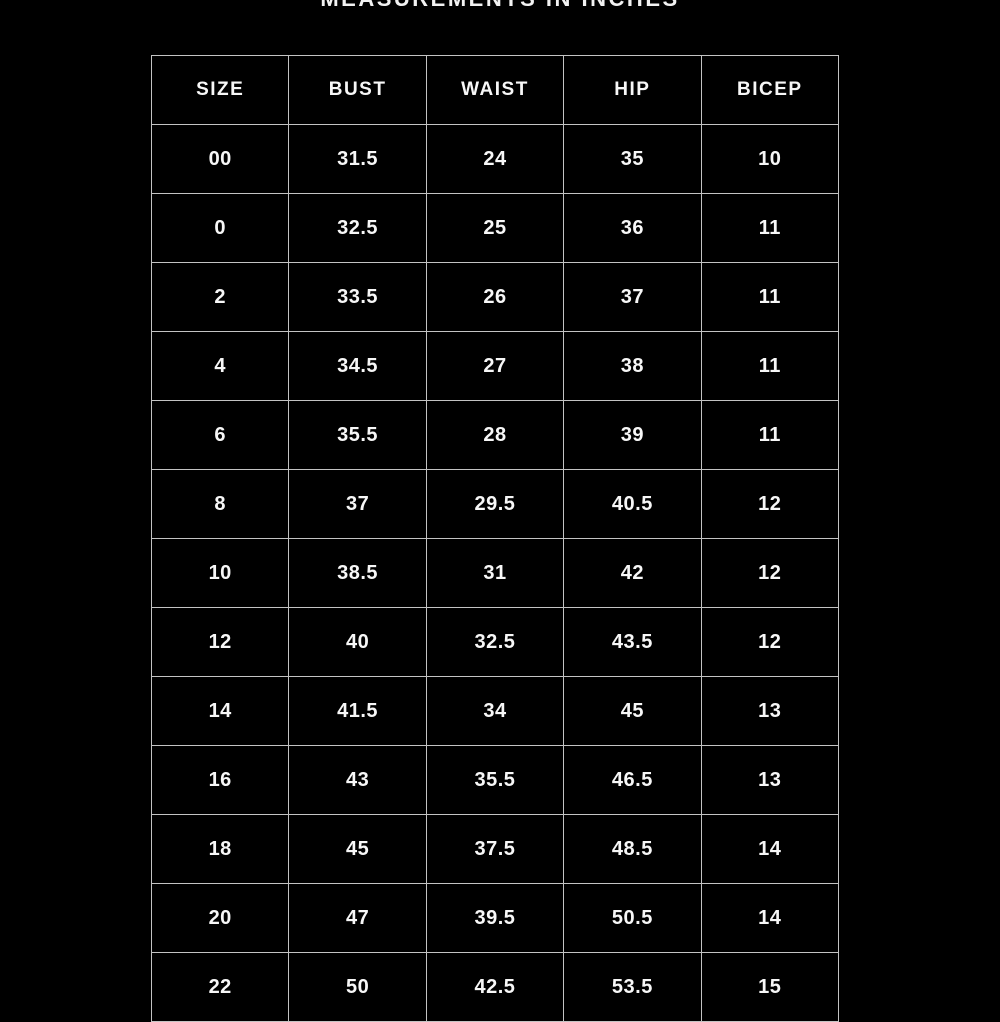 Image resolution: width=1000 pixels, height=1022 pixels. I want to click on table-row: 16 43 35.5 46.5 13, so click(495, 780).